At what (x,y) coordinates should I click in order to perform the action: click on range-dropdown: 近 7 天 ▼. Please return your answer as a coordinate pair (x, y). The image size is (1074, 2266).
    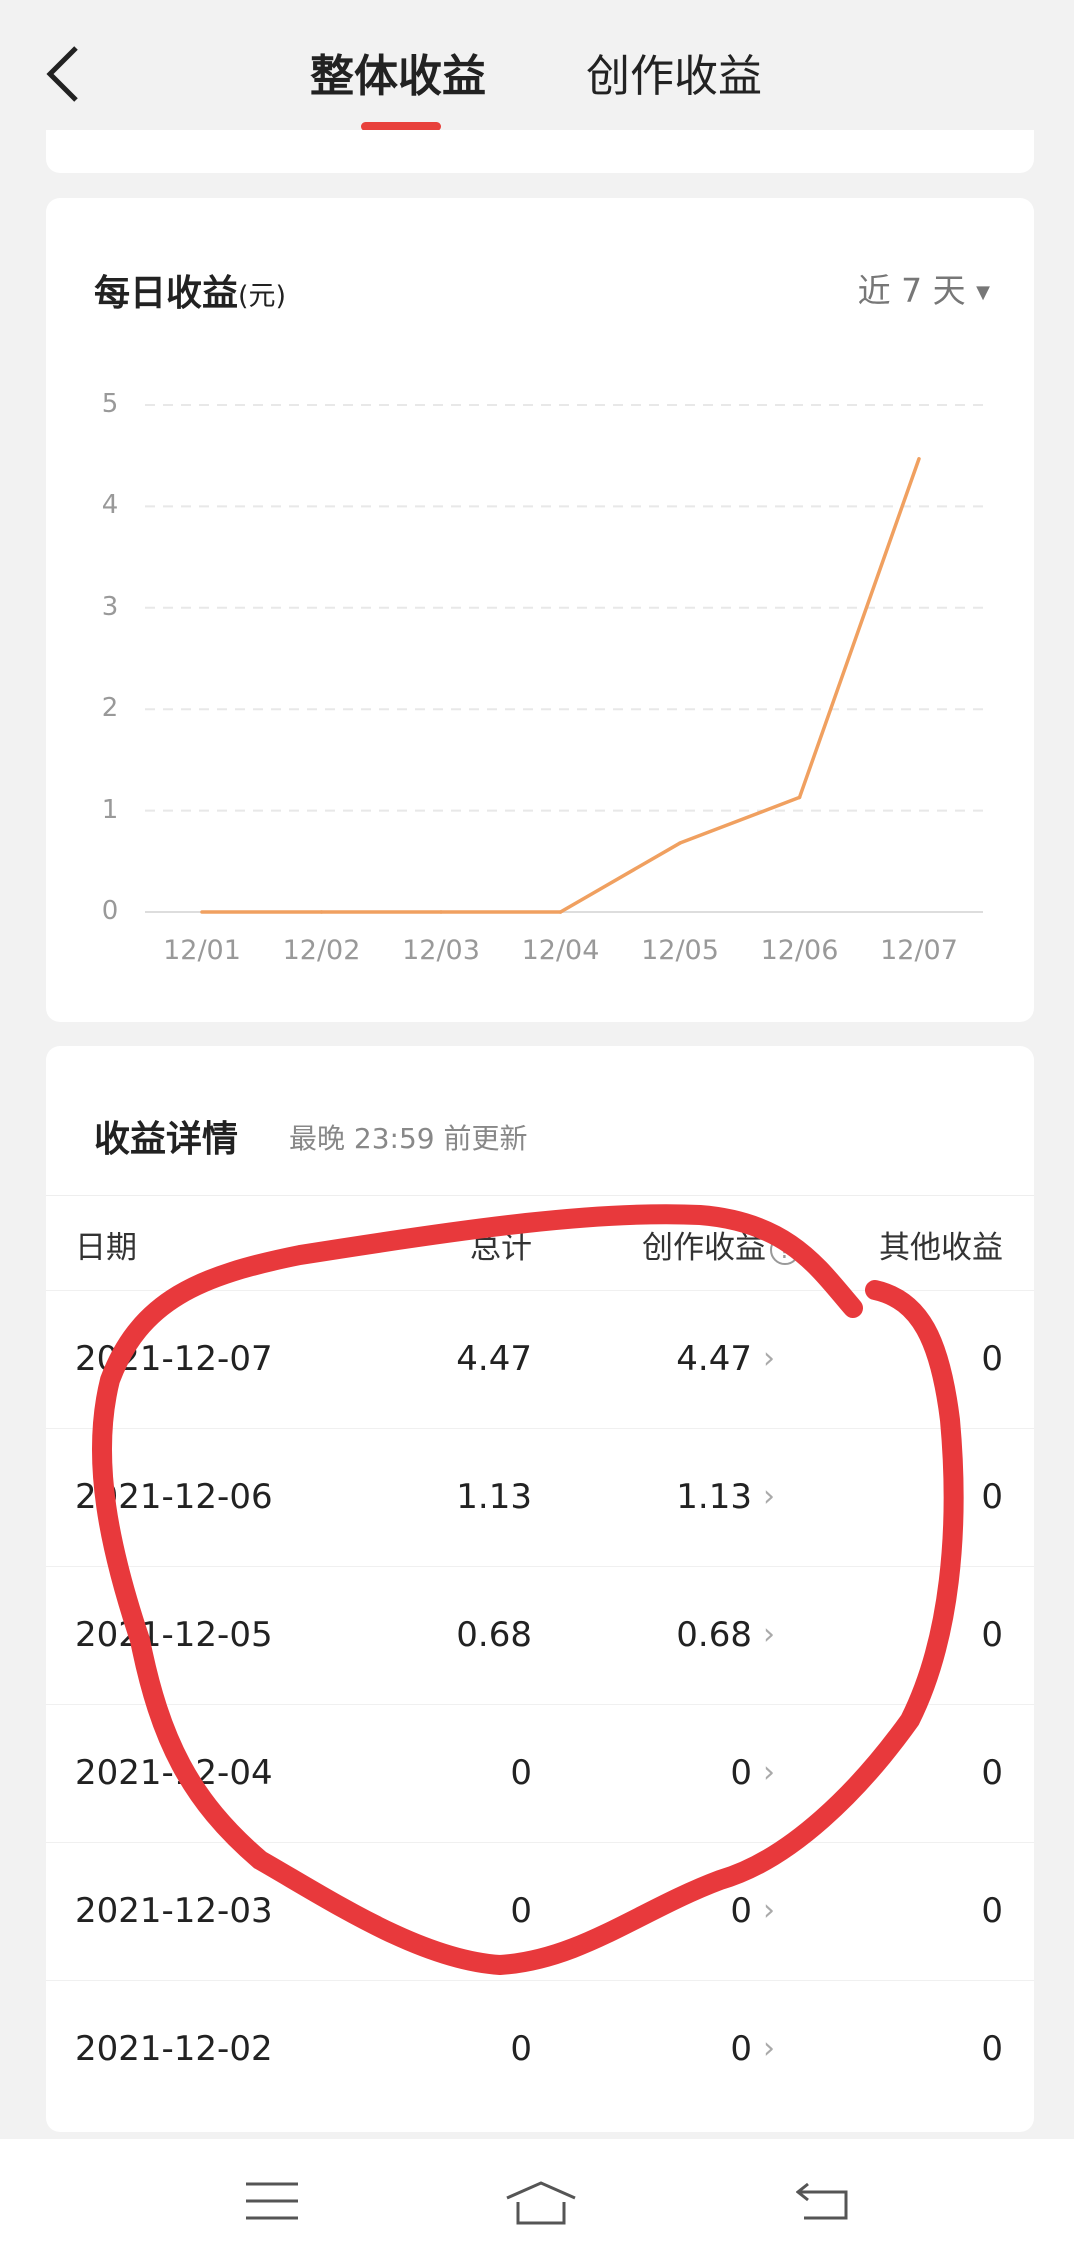
    Looking at the image, I should click on (924, 288).